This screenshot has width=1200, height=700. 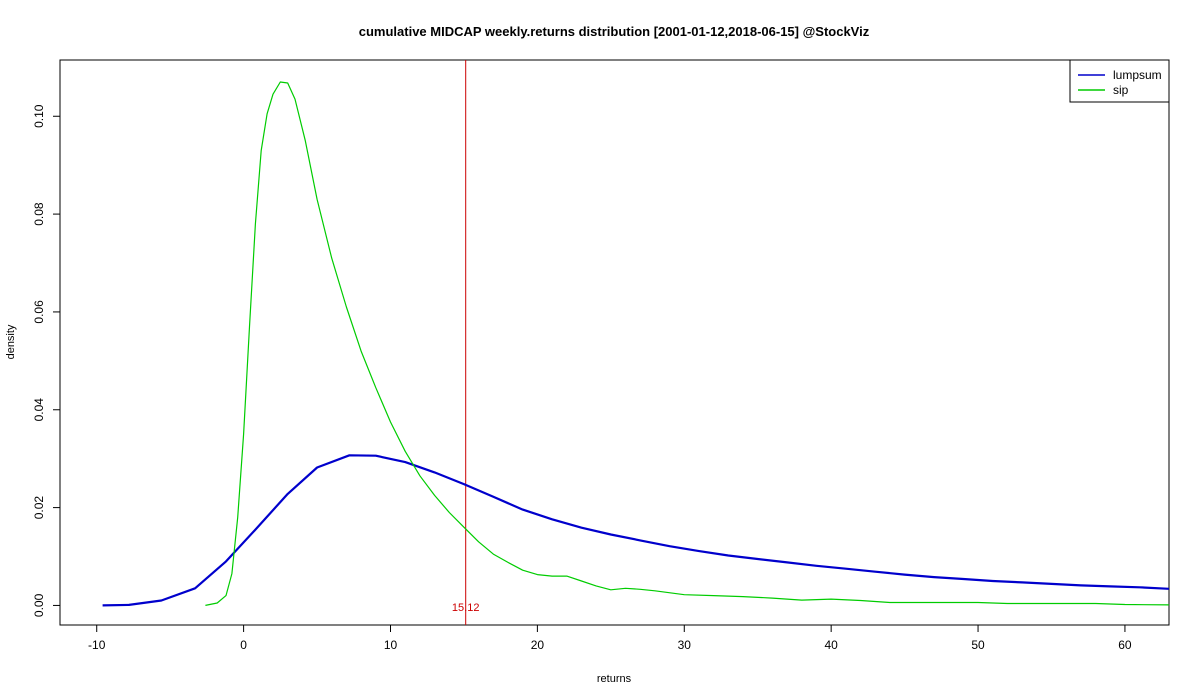 I want to click on x-tick-label: 30, so click(x=685, y=645).